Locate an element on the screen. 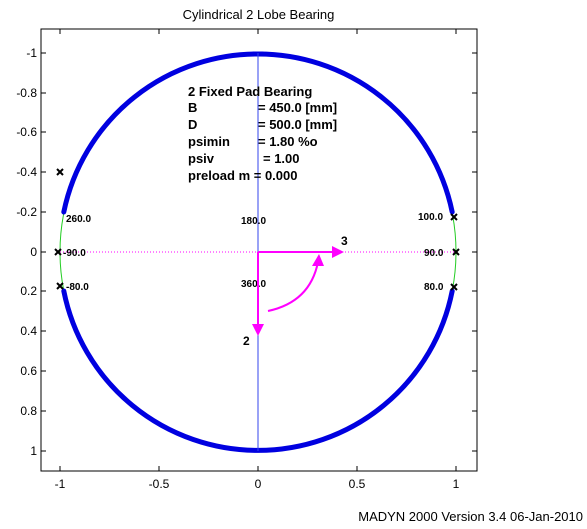  y-tick-label: 0.6 is located at coordinates (28, 371).